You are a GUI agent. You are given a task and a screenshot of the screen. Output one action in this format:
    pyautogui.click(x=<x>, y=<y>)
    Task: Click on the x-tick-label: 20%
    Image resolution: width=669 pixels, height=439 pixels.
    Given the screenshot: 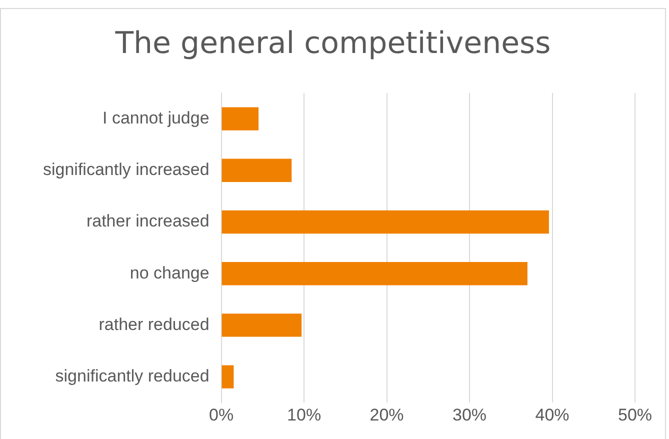 What is the action you would take?
    pyautogui.click(x=387, y=414)
    